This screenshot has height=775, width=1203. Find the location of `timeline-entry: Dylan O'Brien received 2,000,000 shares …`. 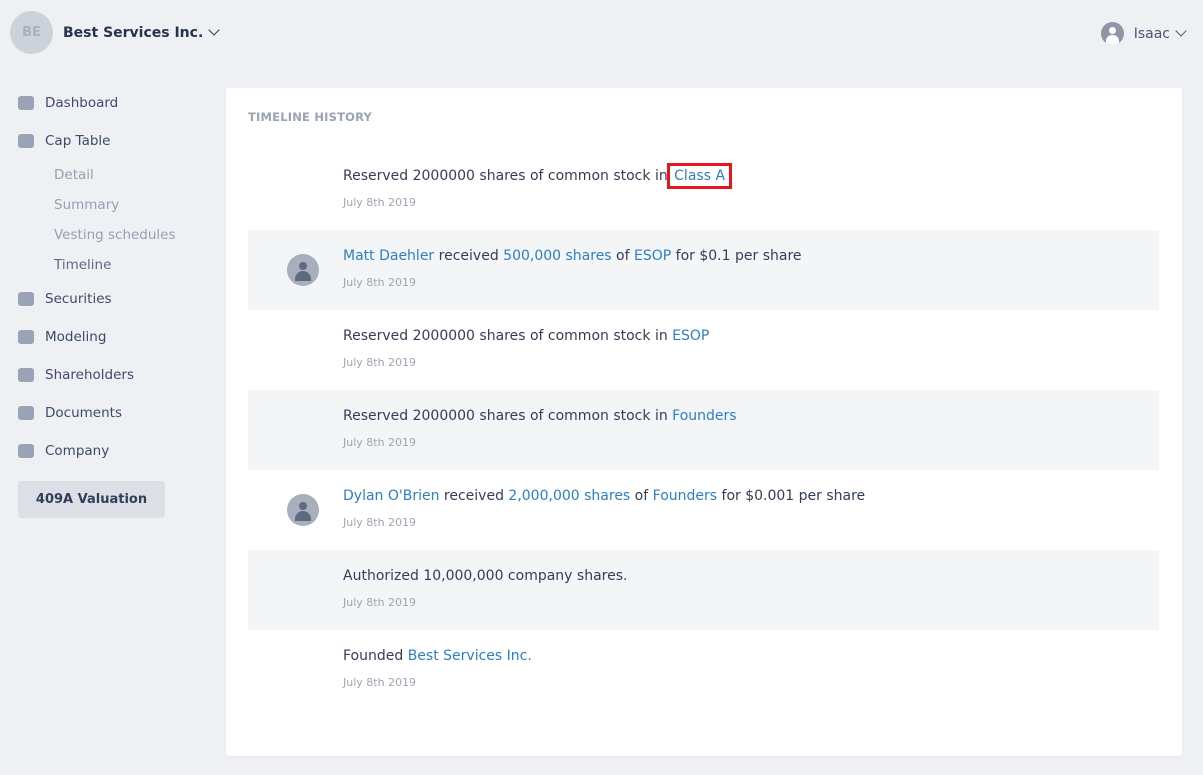

timeline-entry: Dylan O'Brien received 2,000,000 shares … is located at coordinates (703, 510).